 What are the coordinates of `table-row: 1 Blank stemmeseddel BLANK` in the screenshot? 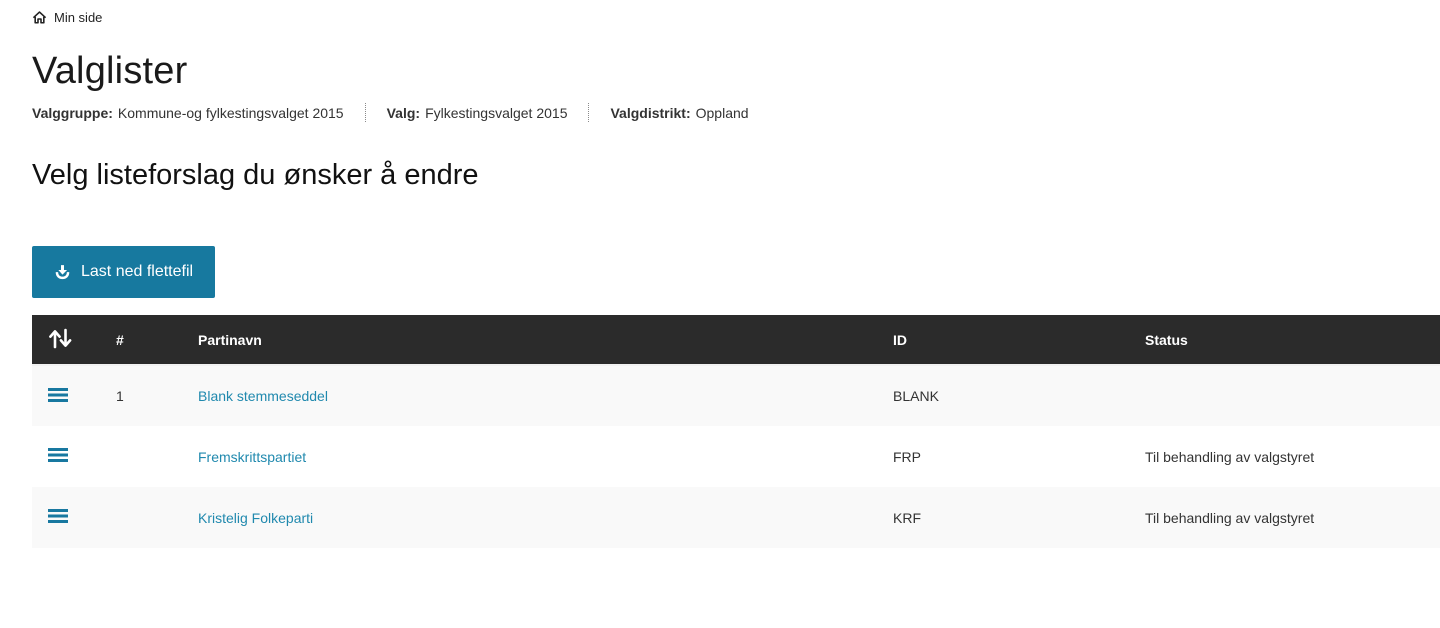 It's located at (736, 395).